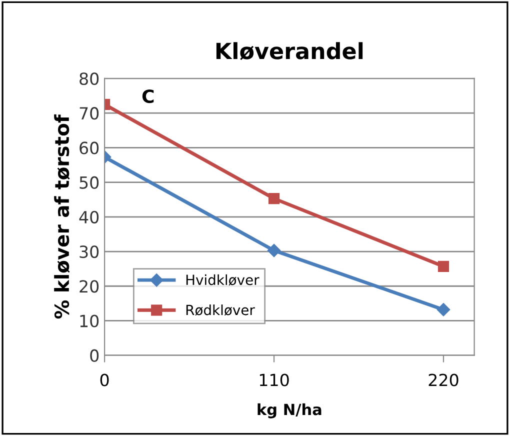  Describe the element at coordinates (223, 280) in the screenshot. I see `legend-label: Hvidkløver` at that location.